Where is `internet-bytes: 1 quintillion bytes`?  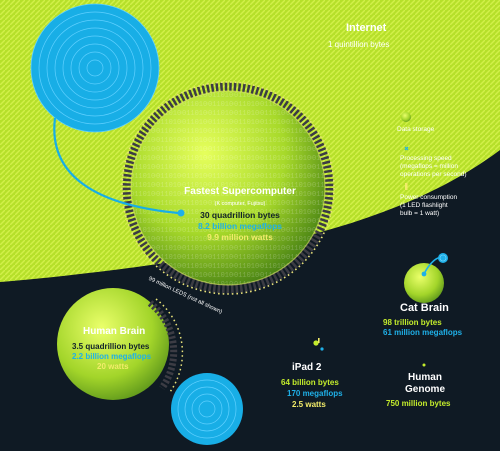
internet-bytes: 1 quintillion bytes is located at coordinates (359, 44).